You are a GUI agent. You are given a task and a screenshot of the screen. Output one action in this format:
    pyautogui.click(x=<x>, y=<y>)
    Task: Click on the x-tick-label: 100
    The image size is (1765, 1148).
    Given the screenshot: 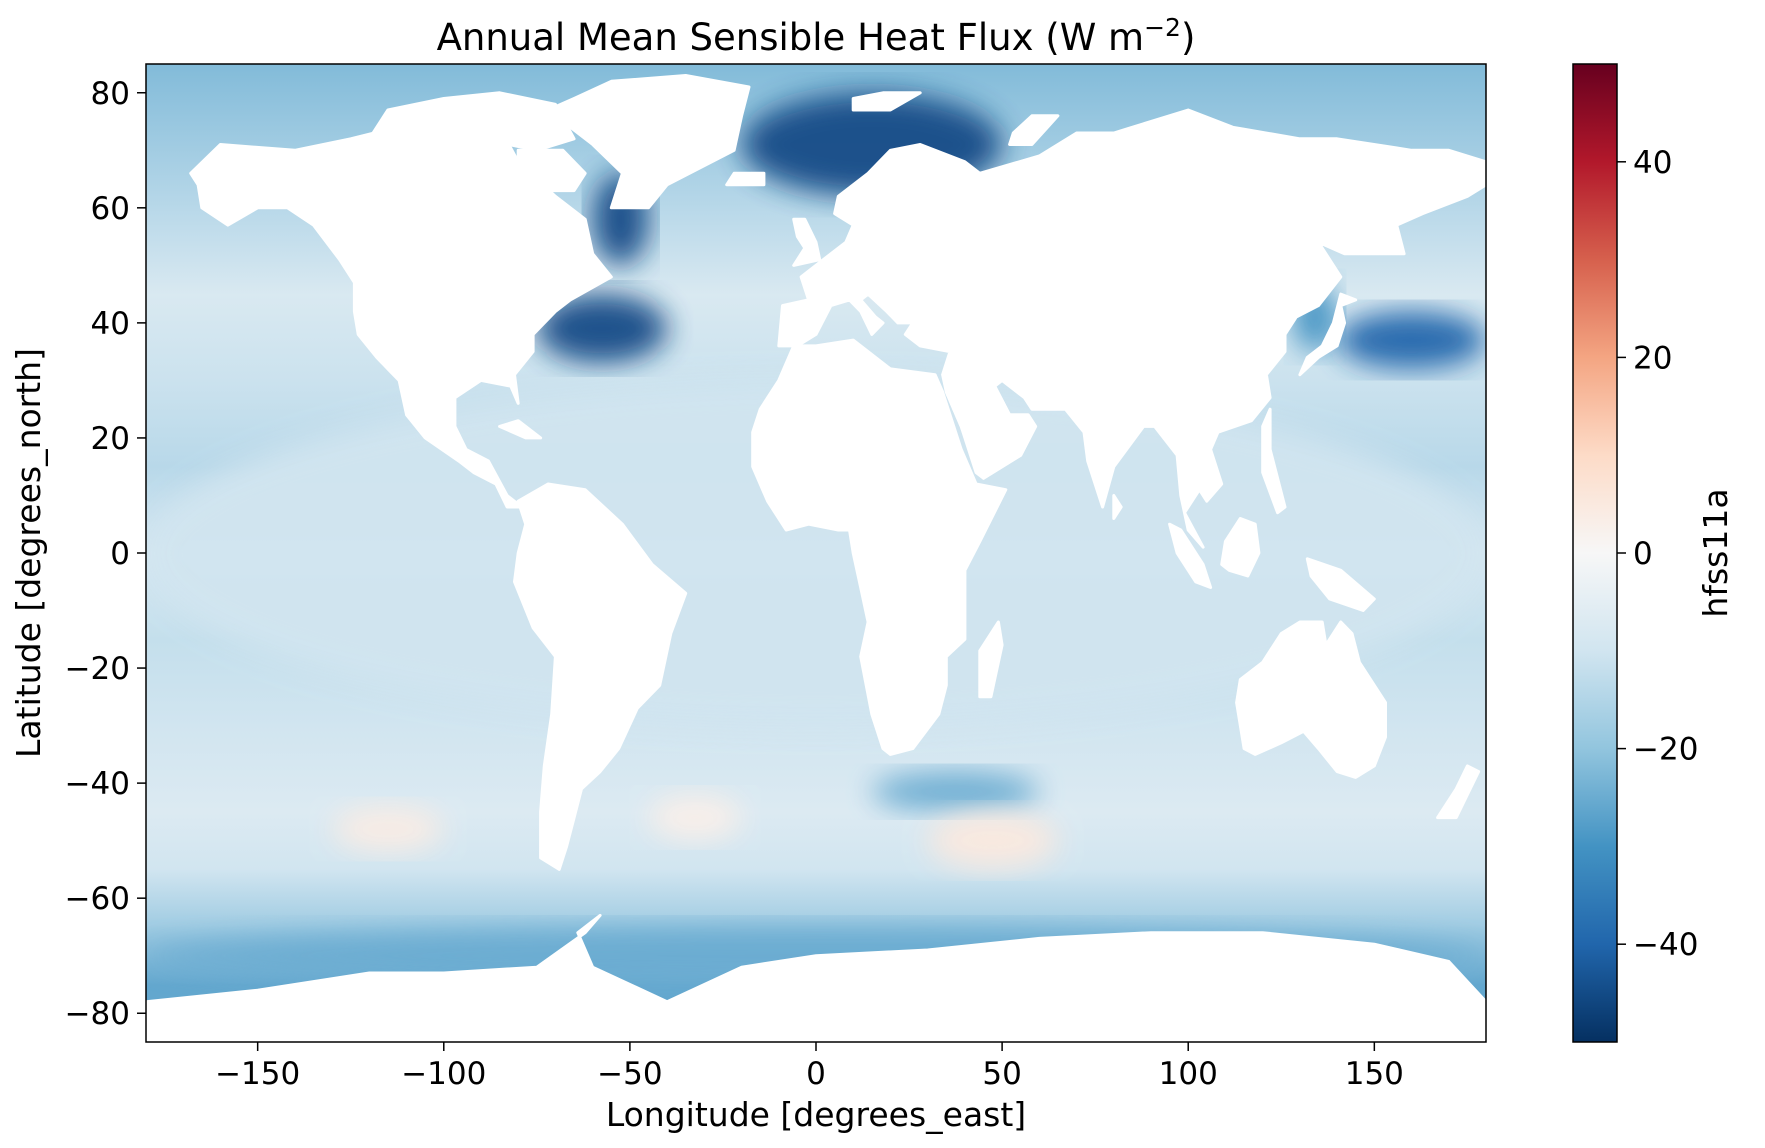 What is the action you would take?
    pyautogui.click(x=1188, y=1074)
    